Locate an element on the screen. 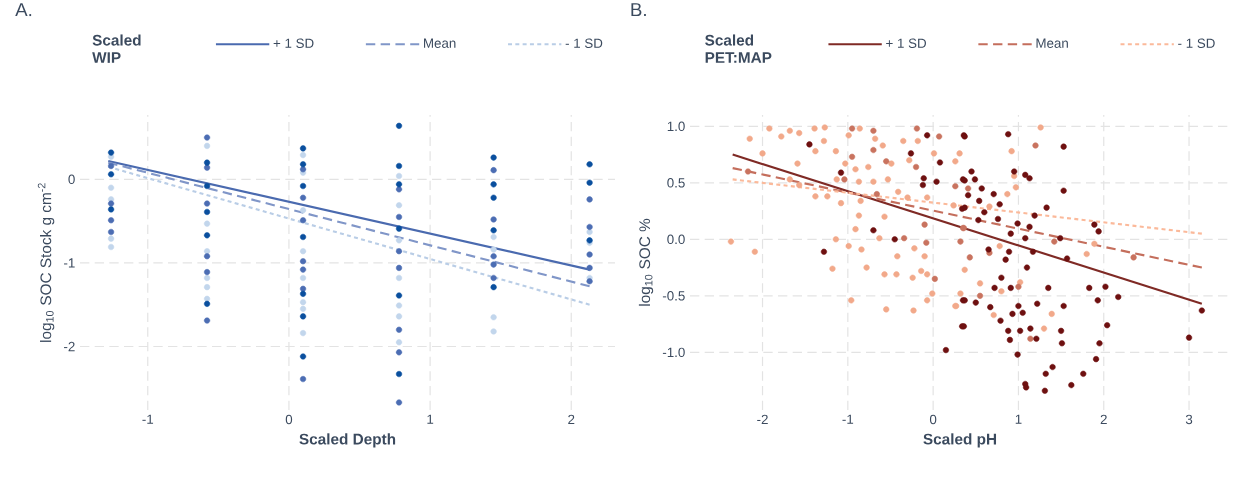 This screenshot has height=482, width=1247. y-tick-label: -0.5 is located at coordinates (673, 296).